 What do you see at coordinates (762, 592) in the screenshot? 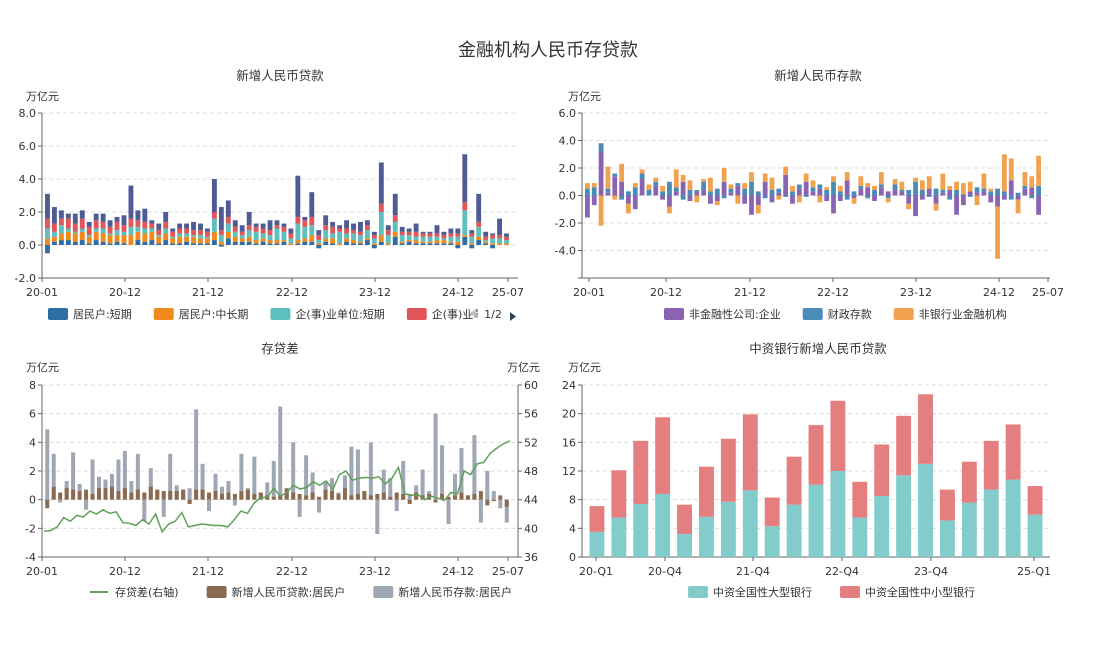
I see `legend-label: 中资全国性大型银行` at bounding box center [762, 592].